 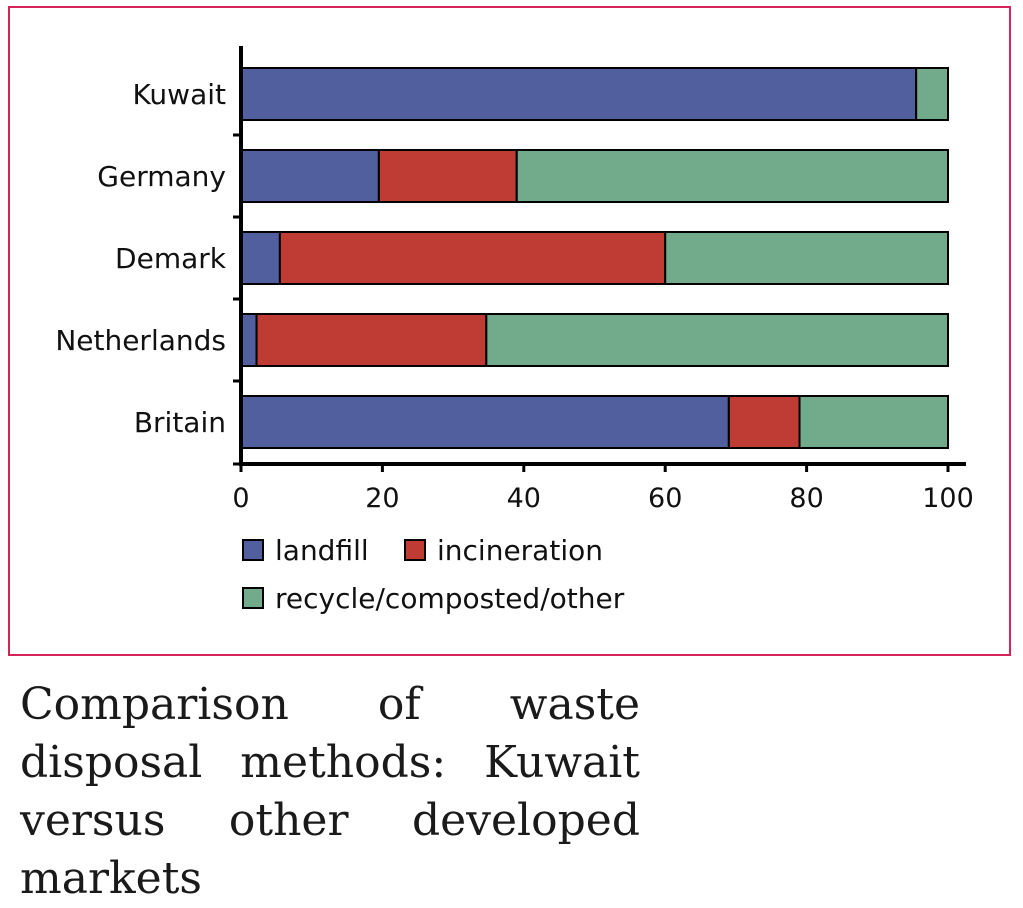 What do you see at coordinates (764, 422) in the screenshot?
I see `bar-britain-incineration` at bounding box center [764, 422].